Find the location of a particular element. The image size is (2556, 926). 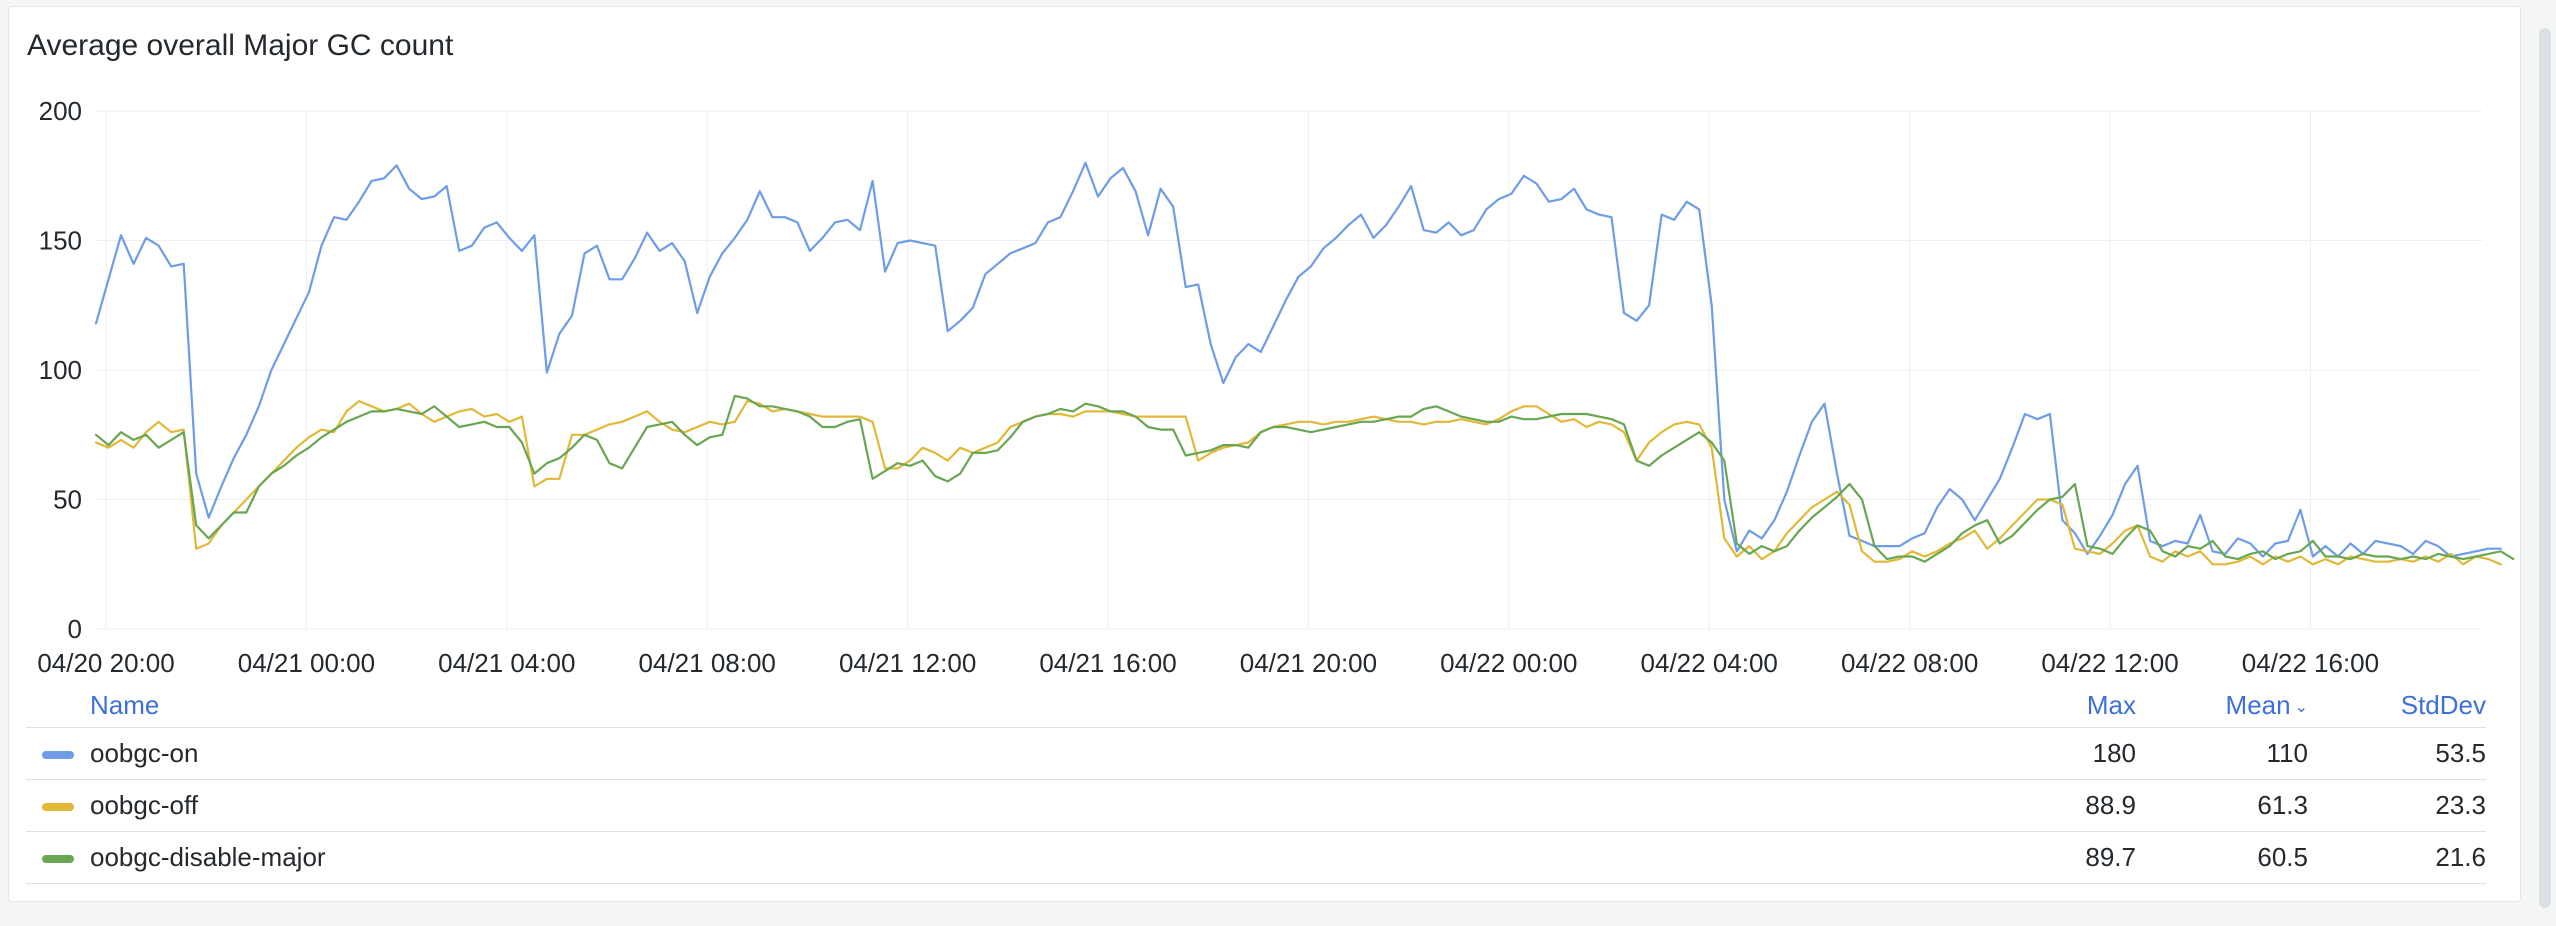

legend-header-max: Max is located at coordinates (2076, 705).